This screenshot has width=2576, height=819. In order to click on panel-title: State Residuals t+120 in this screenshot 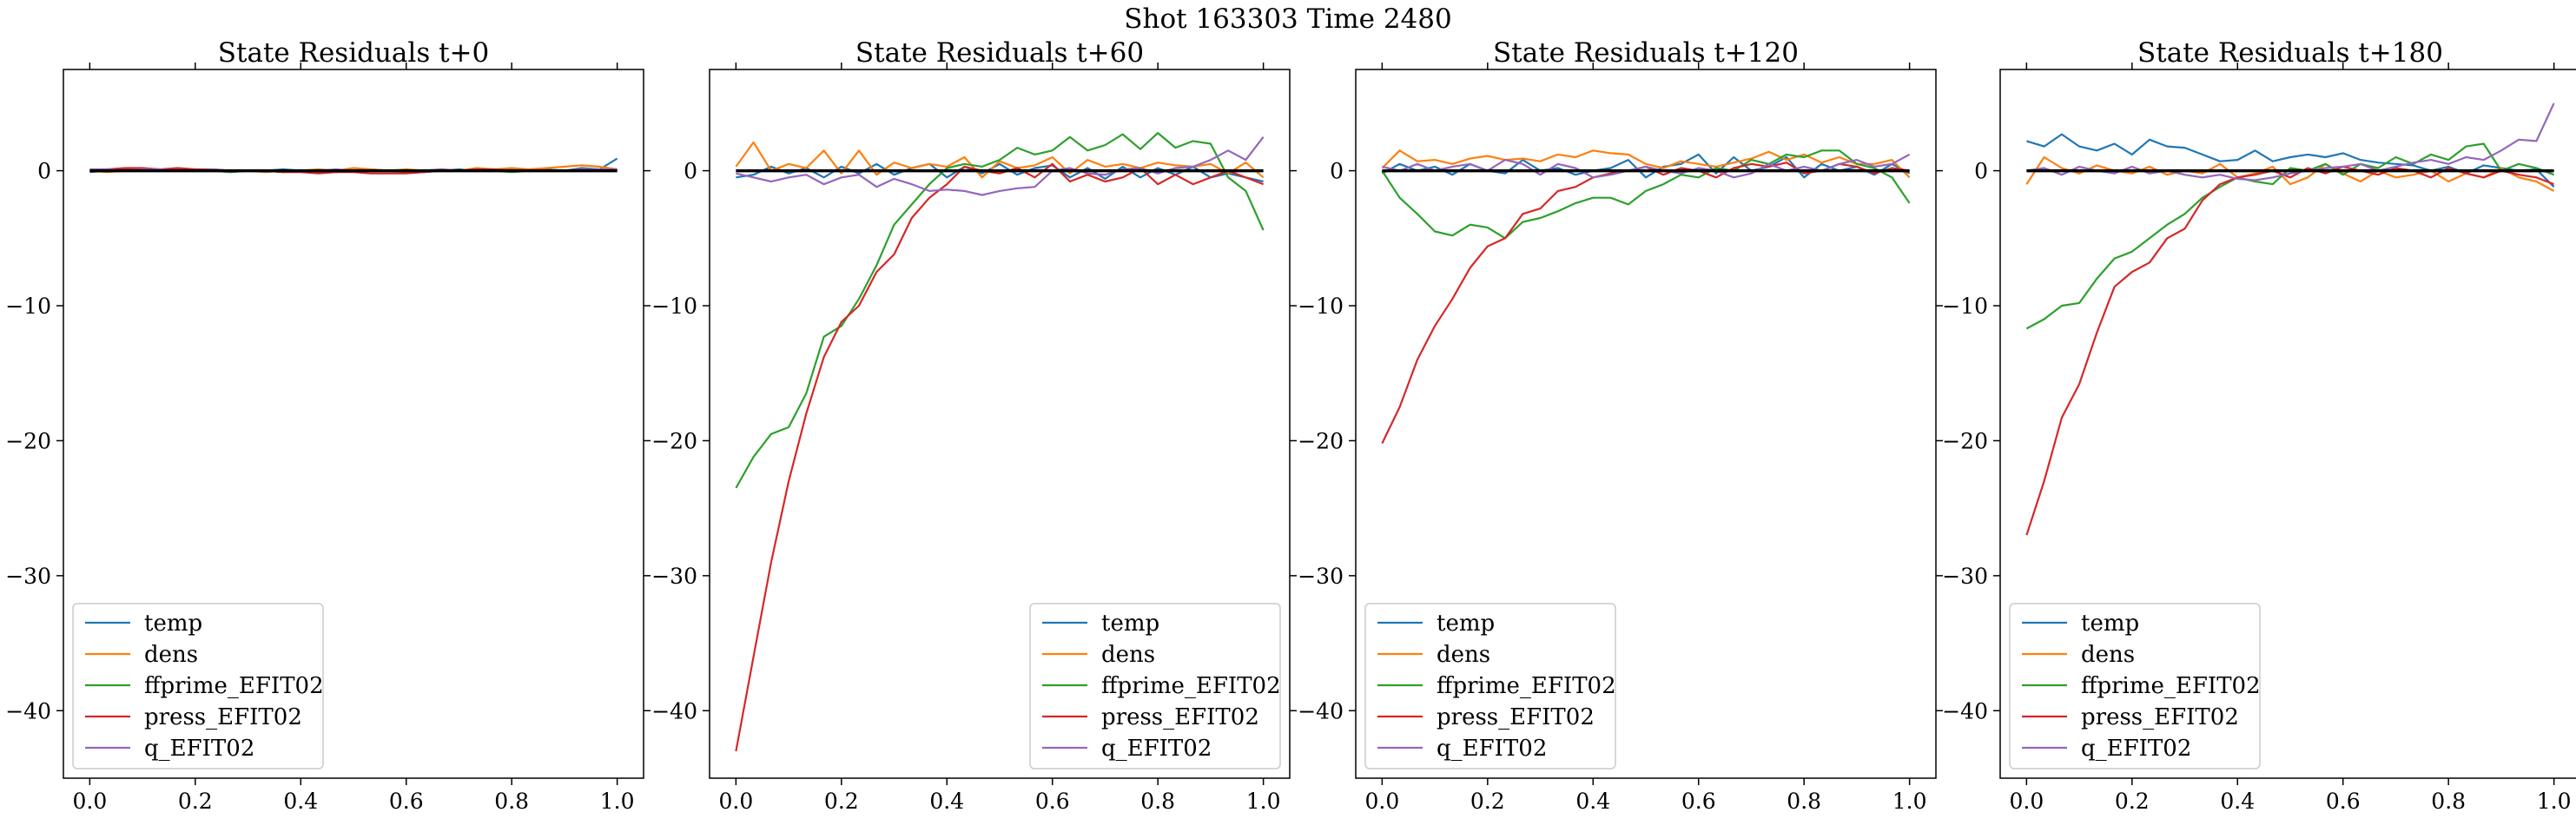, I will do `click(1646, 53)`.